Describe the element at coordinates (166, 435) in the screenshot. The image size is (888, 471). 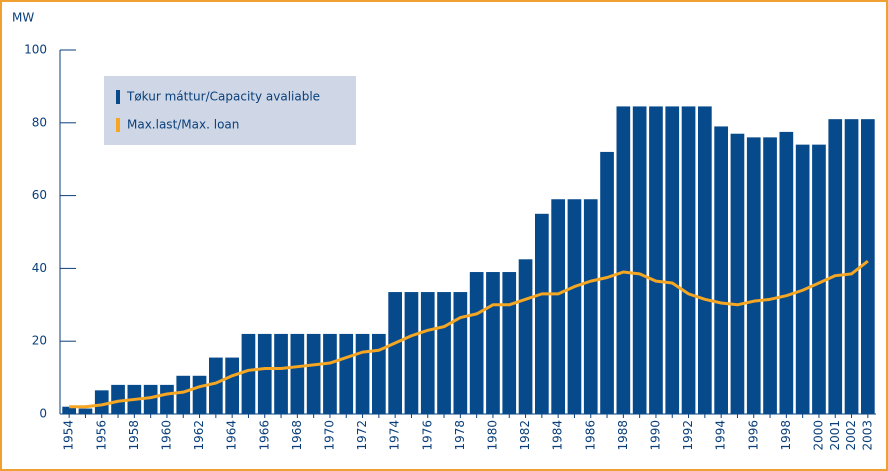
I see `x-tick-label: 1960` at that location.